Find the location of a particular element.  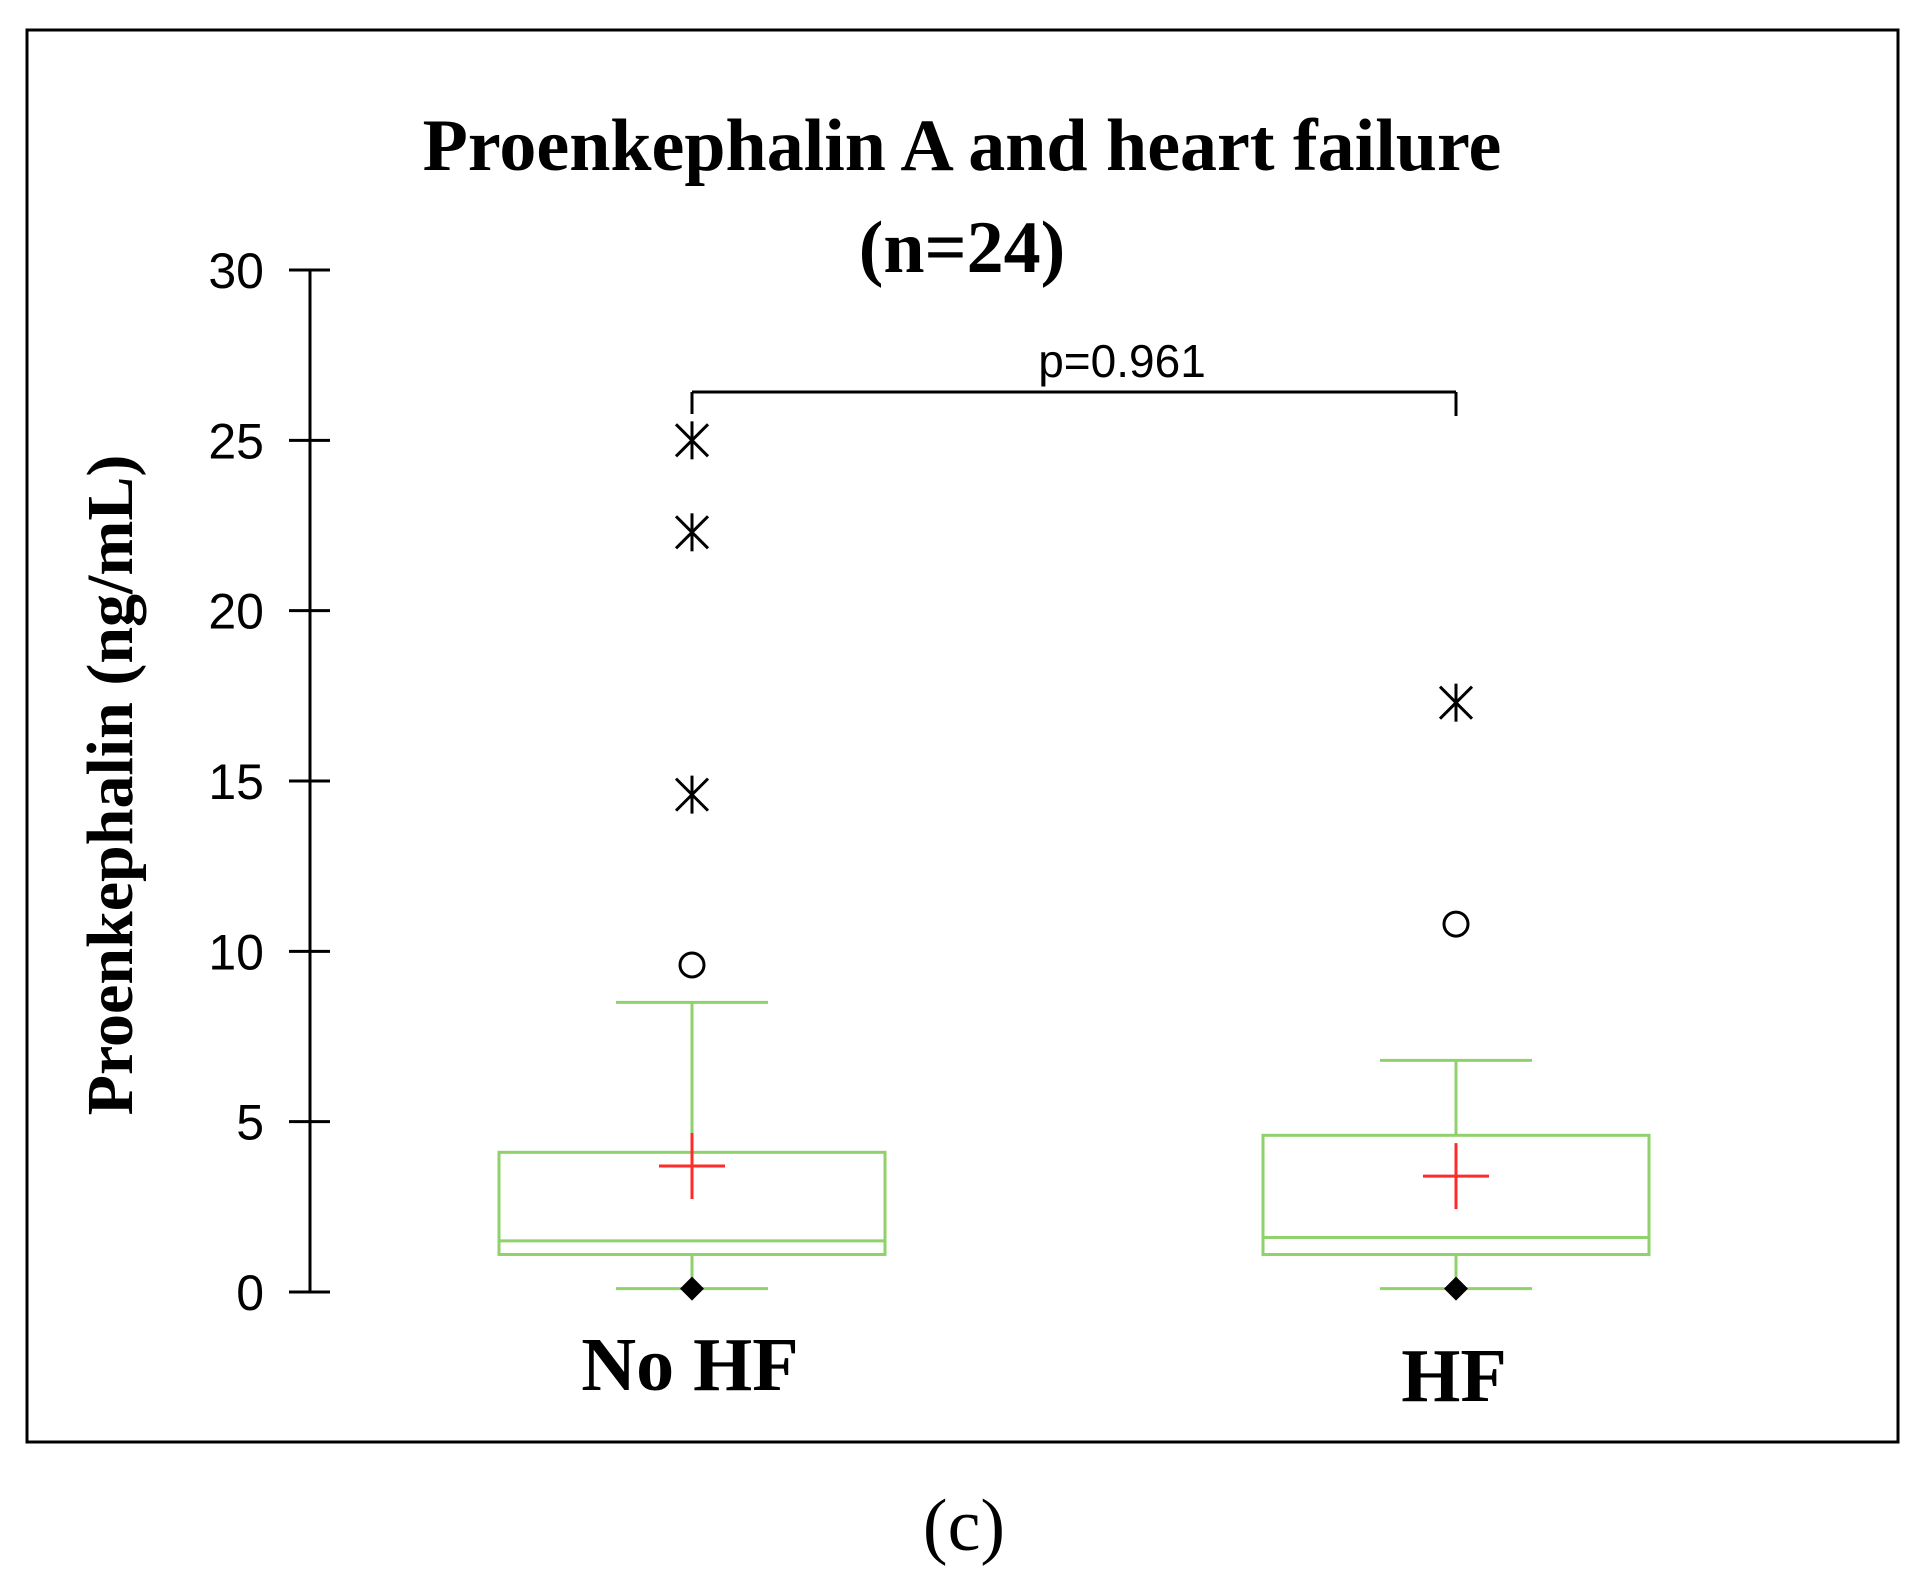

y-tick-label: 15 is located at coordinates (236, 782).